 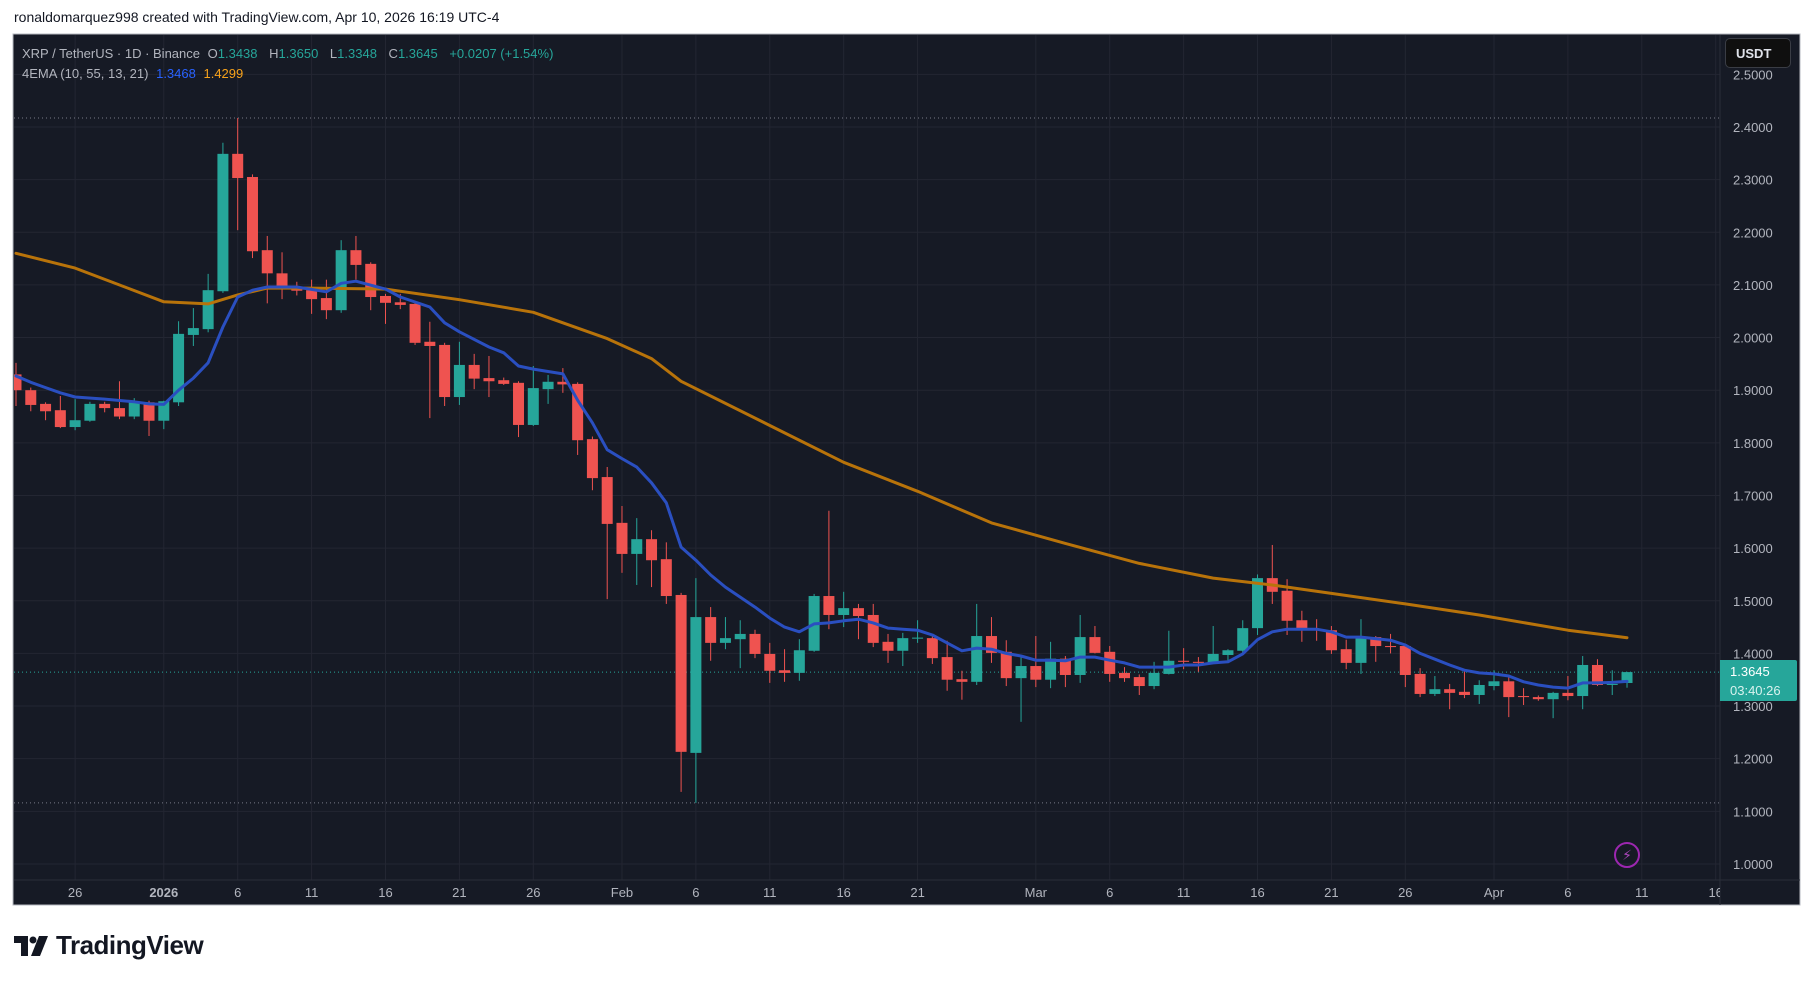 I want to click on currency-button: USDT, so click(x=1758, y=53).